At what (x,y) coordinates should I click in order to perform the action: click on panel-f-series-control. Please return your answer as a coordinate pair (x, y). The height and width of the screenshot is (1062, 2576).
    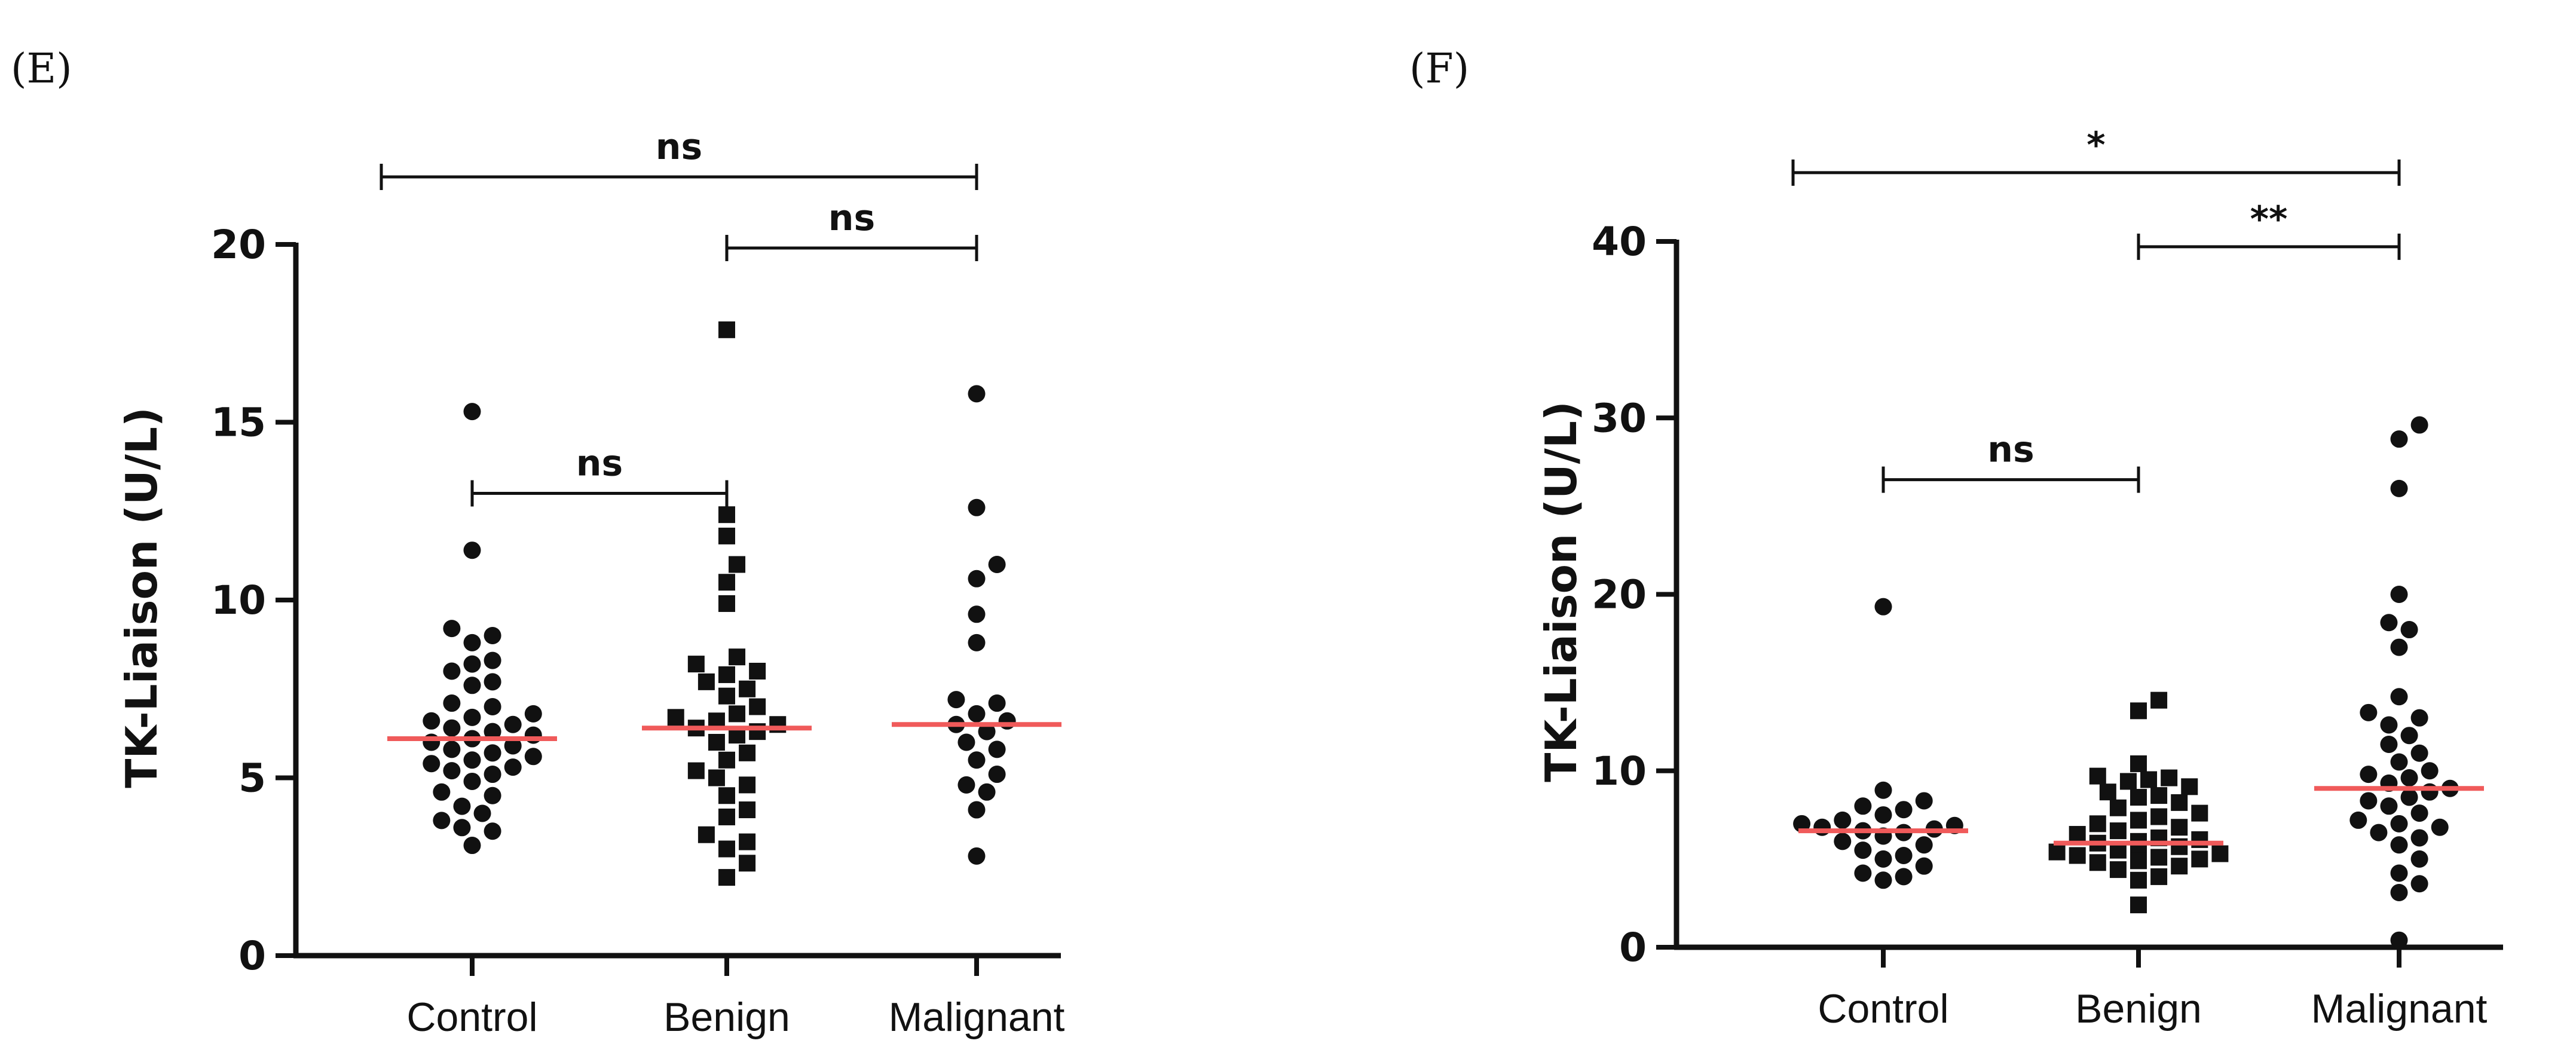
    Looking at the image, I should click on (1878, 743).